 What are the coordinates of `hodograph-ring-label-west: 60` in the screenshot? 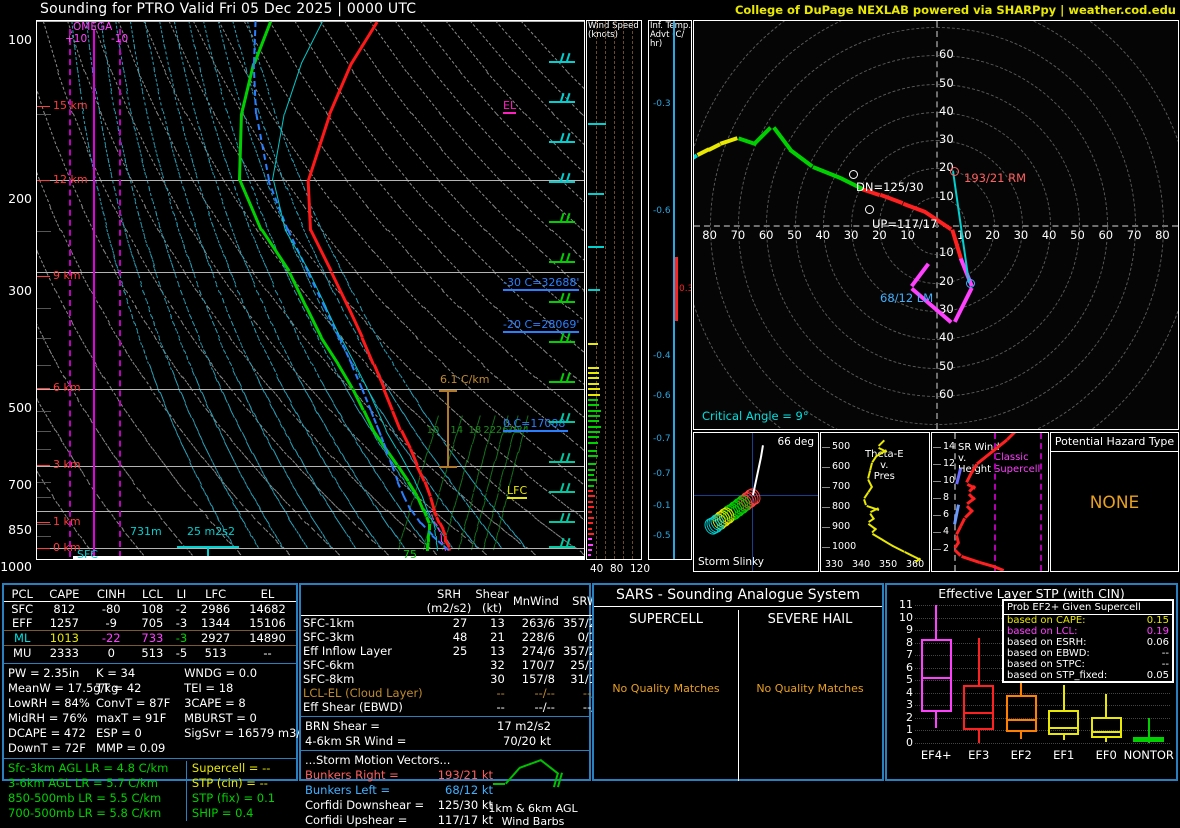 It's located at (766, 235).